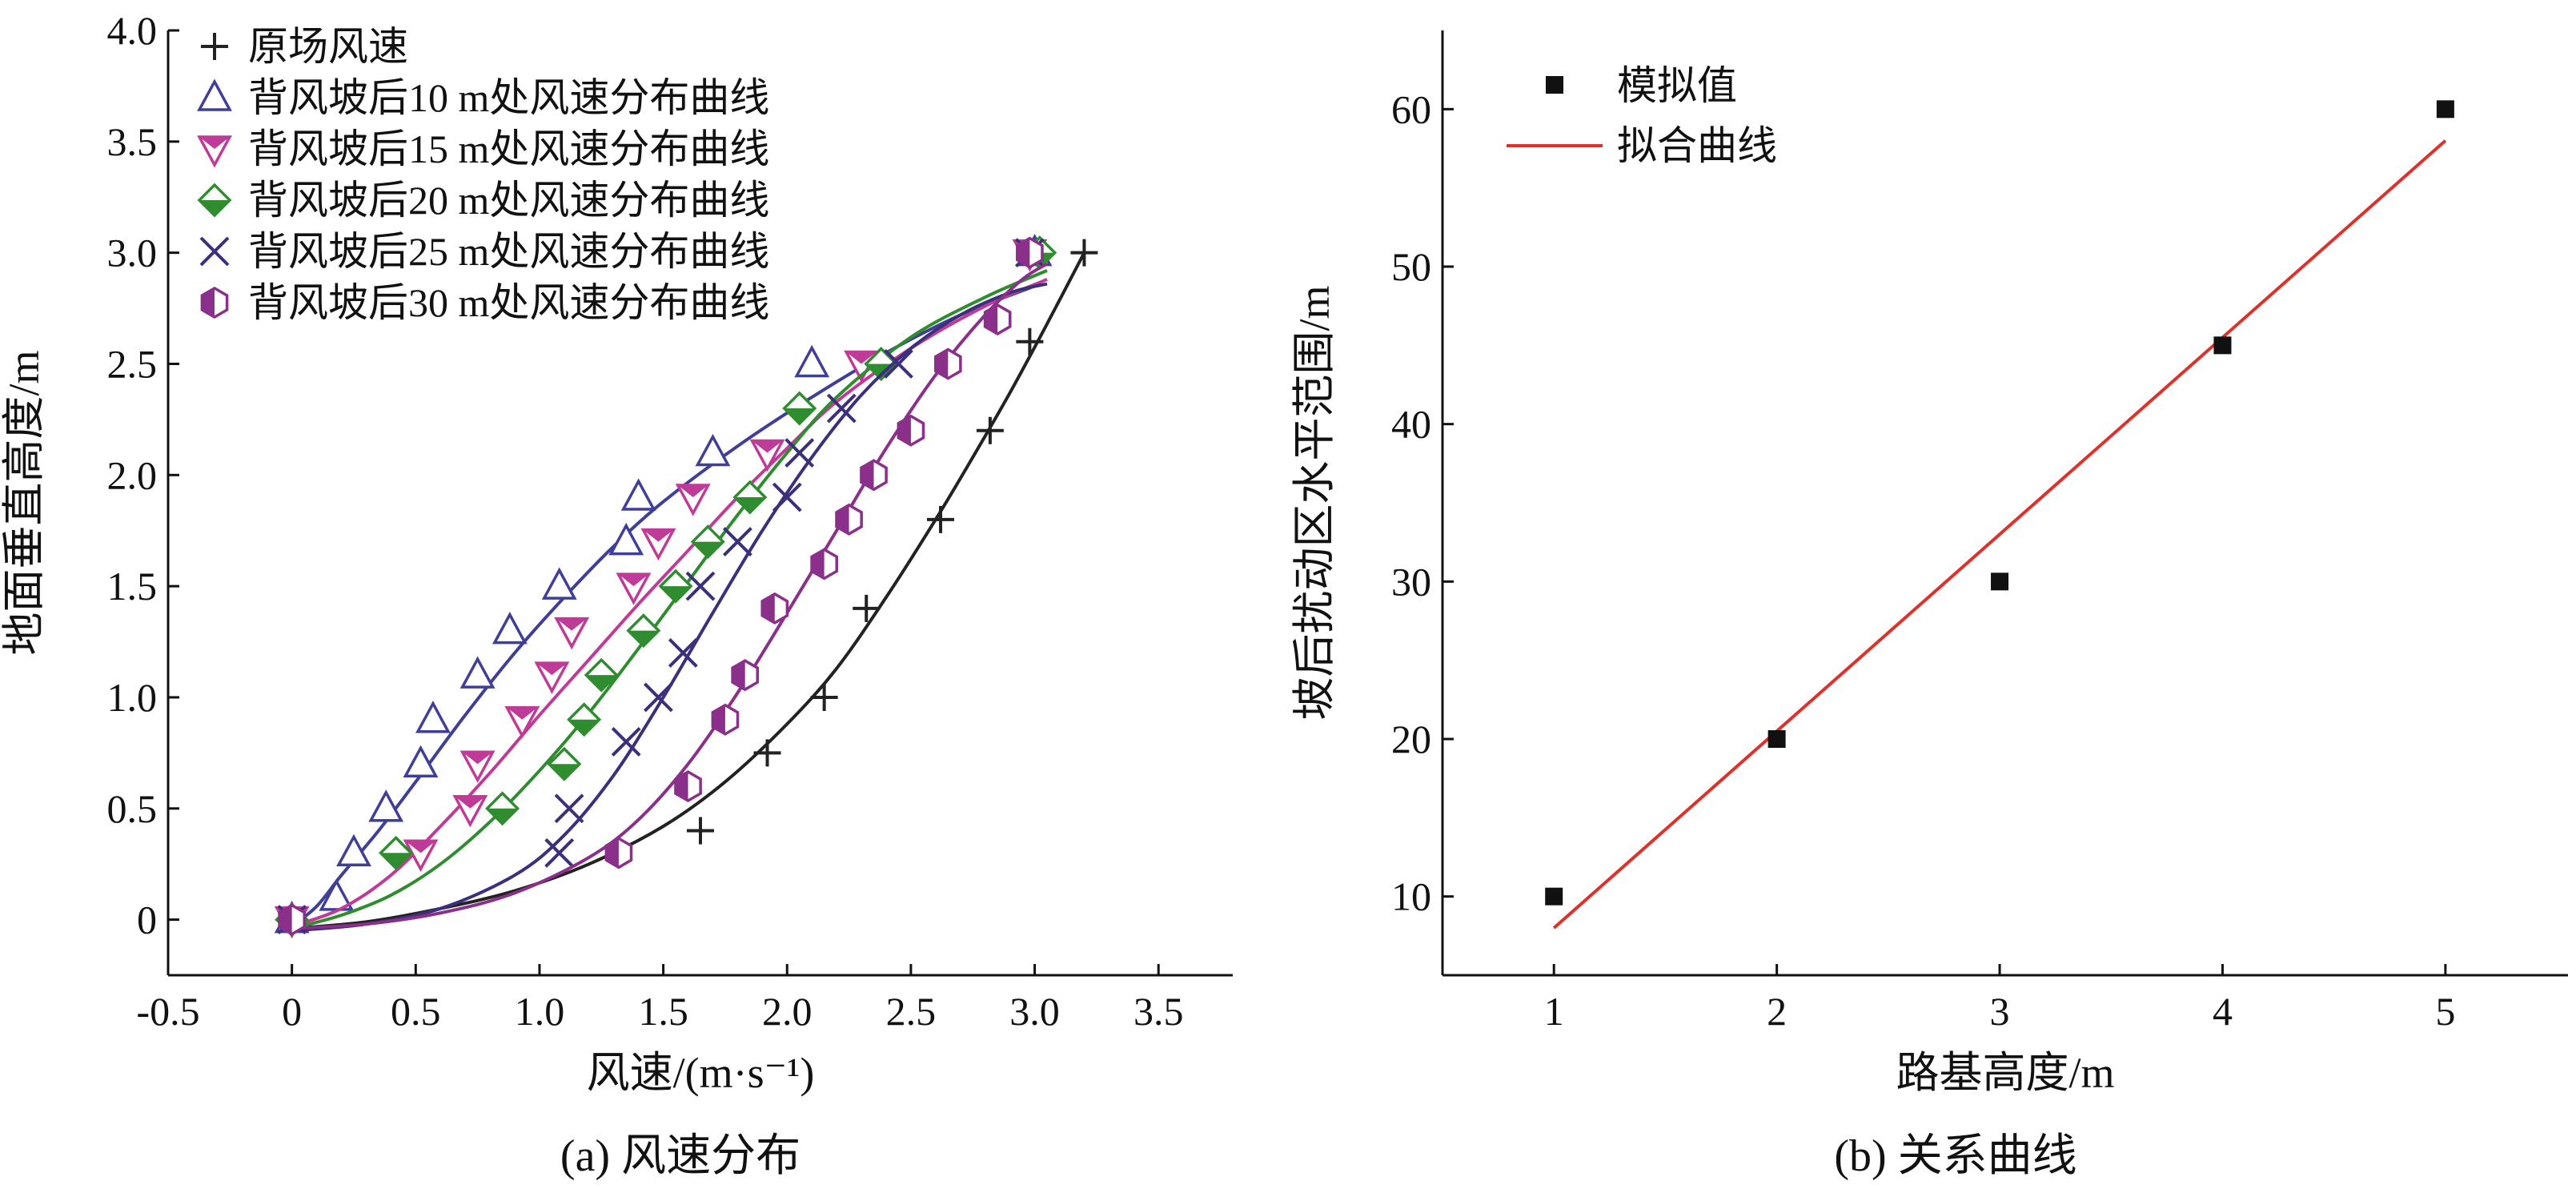 The image size is (2576, 1189). Describe the element at coordinates (1411, 581) in the screenshot. I see `y-tick-label: 30` at that location.